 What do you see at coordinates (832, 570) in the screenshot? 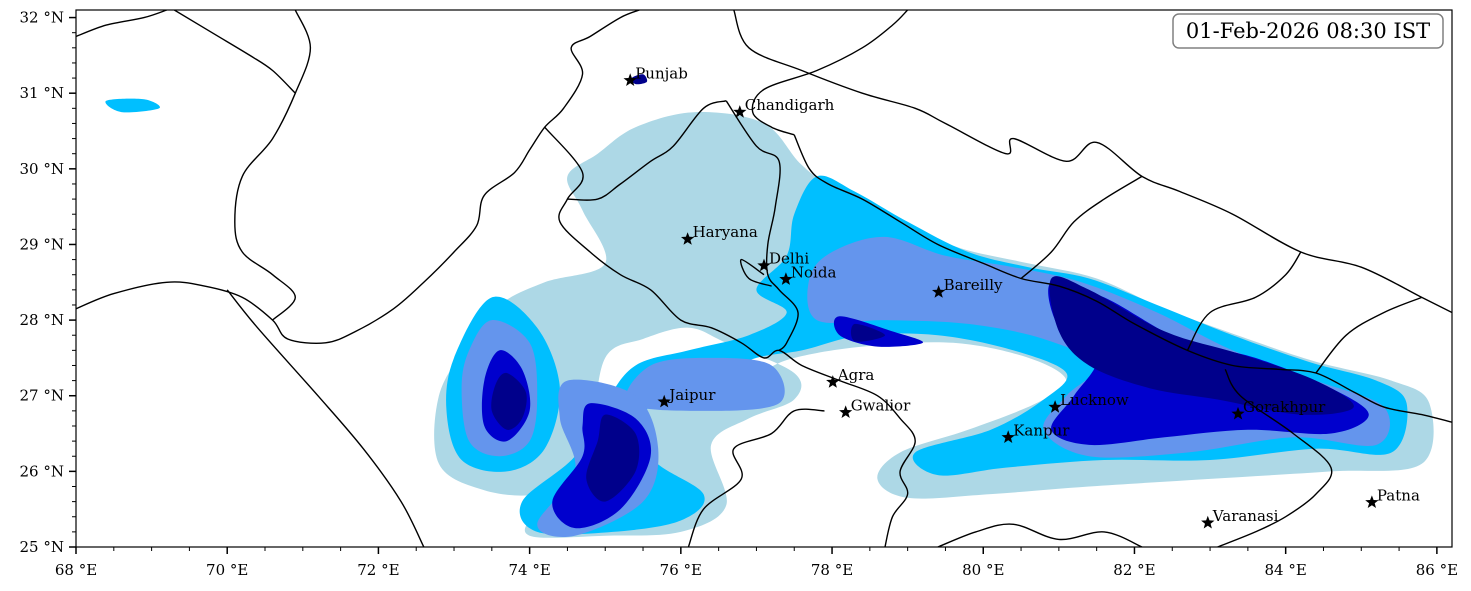
I see `lon-tick-label: 78 °E` at bounding box center [832, 570].